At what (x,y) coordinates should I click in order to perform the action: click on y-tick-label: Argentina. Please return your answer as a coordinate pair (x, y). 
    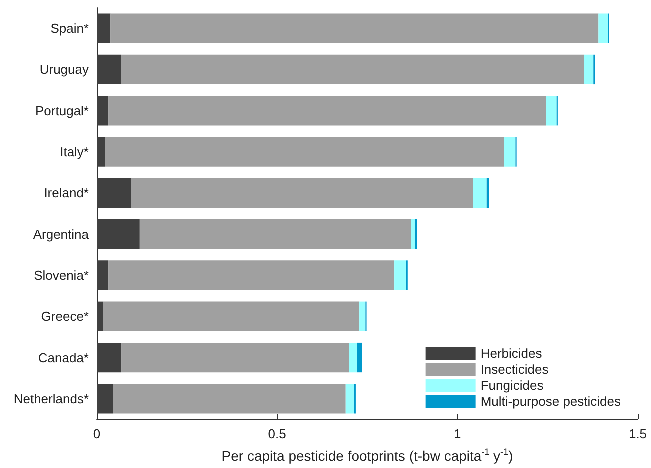
    Looking at the image, I should click on (61, 234).